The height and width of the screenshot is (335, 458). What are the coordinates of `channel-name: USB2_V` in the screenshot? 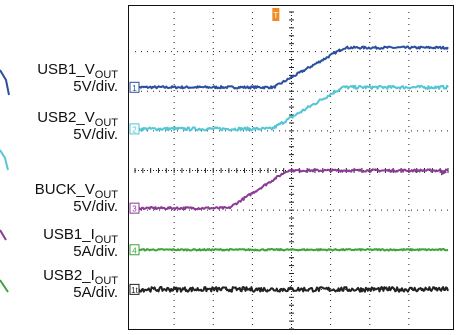 It's located at (66, 117).